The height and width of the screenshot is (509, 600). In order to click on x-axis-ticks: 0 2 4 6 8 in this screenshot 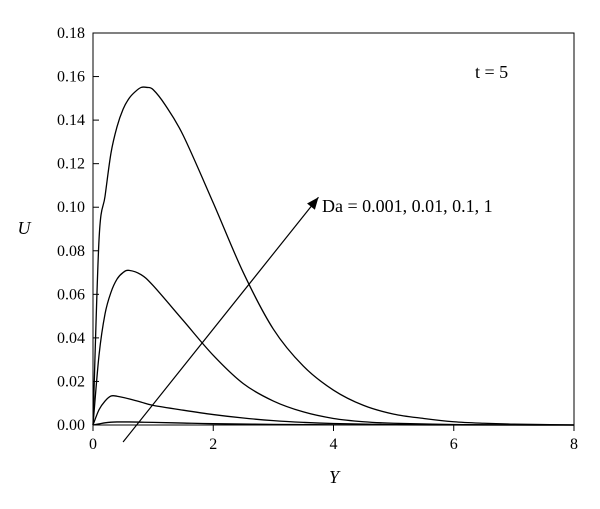, I will do `click(333, 439)`.